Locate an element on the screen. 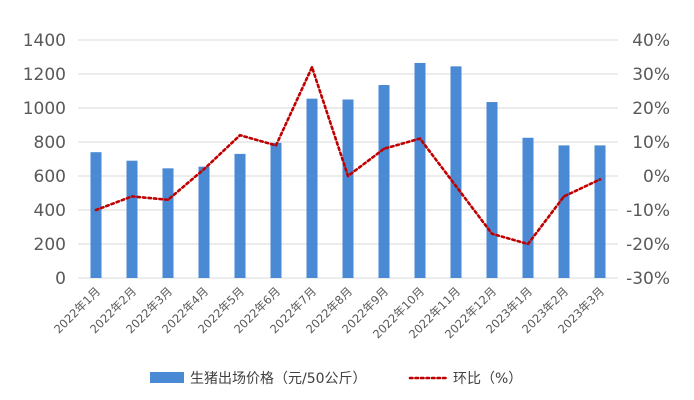  y-right-tick-label: -30% is located at coordinates (648, 279).